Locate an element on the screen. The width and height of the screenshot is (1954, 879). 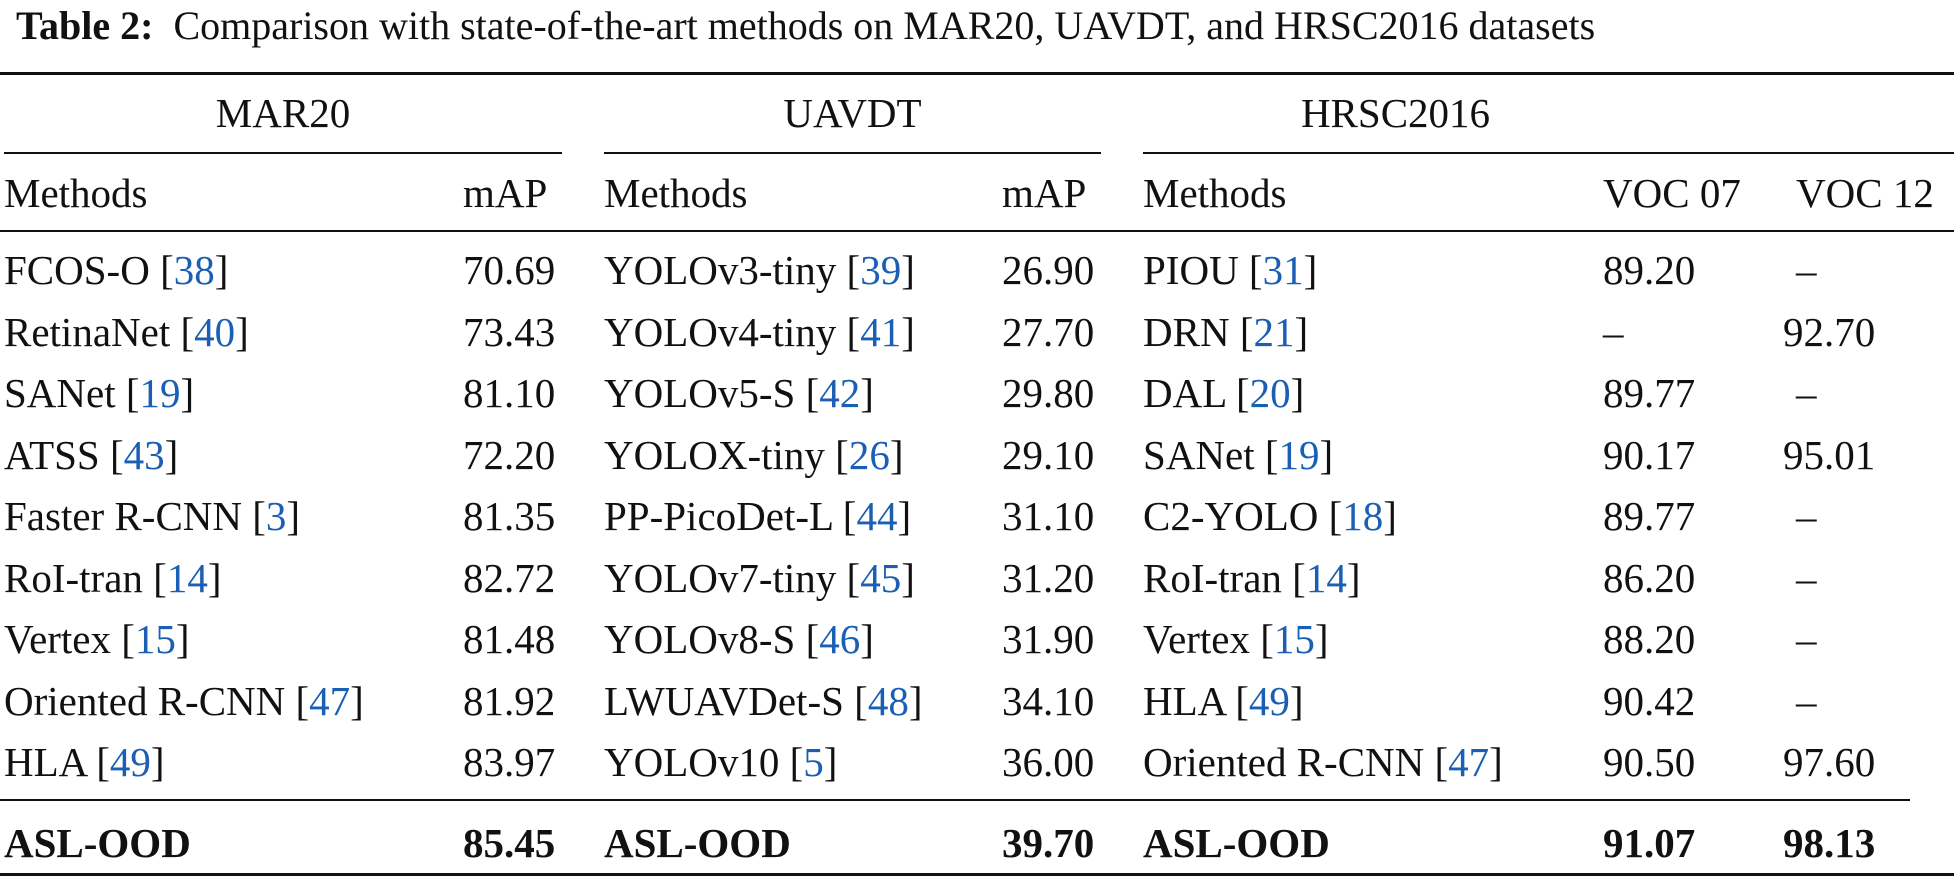
map-mar20: 81.10 is located at coordinates (509, 393).